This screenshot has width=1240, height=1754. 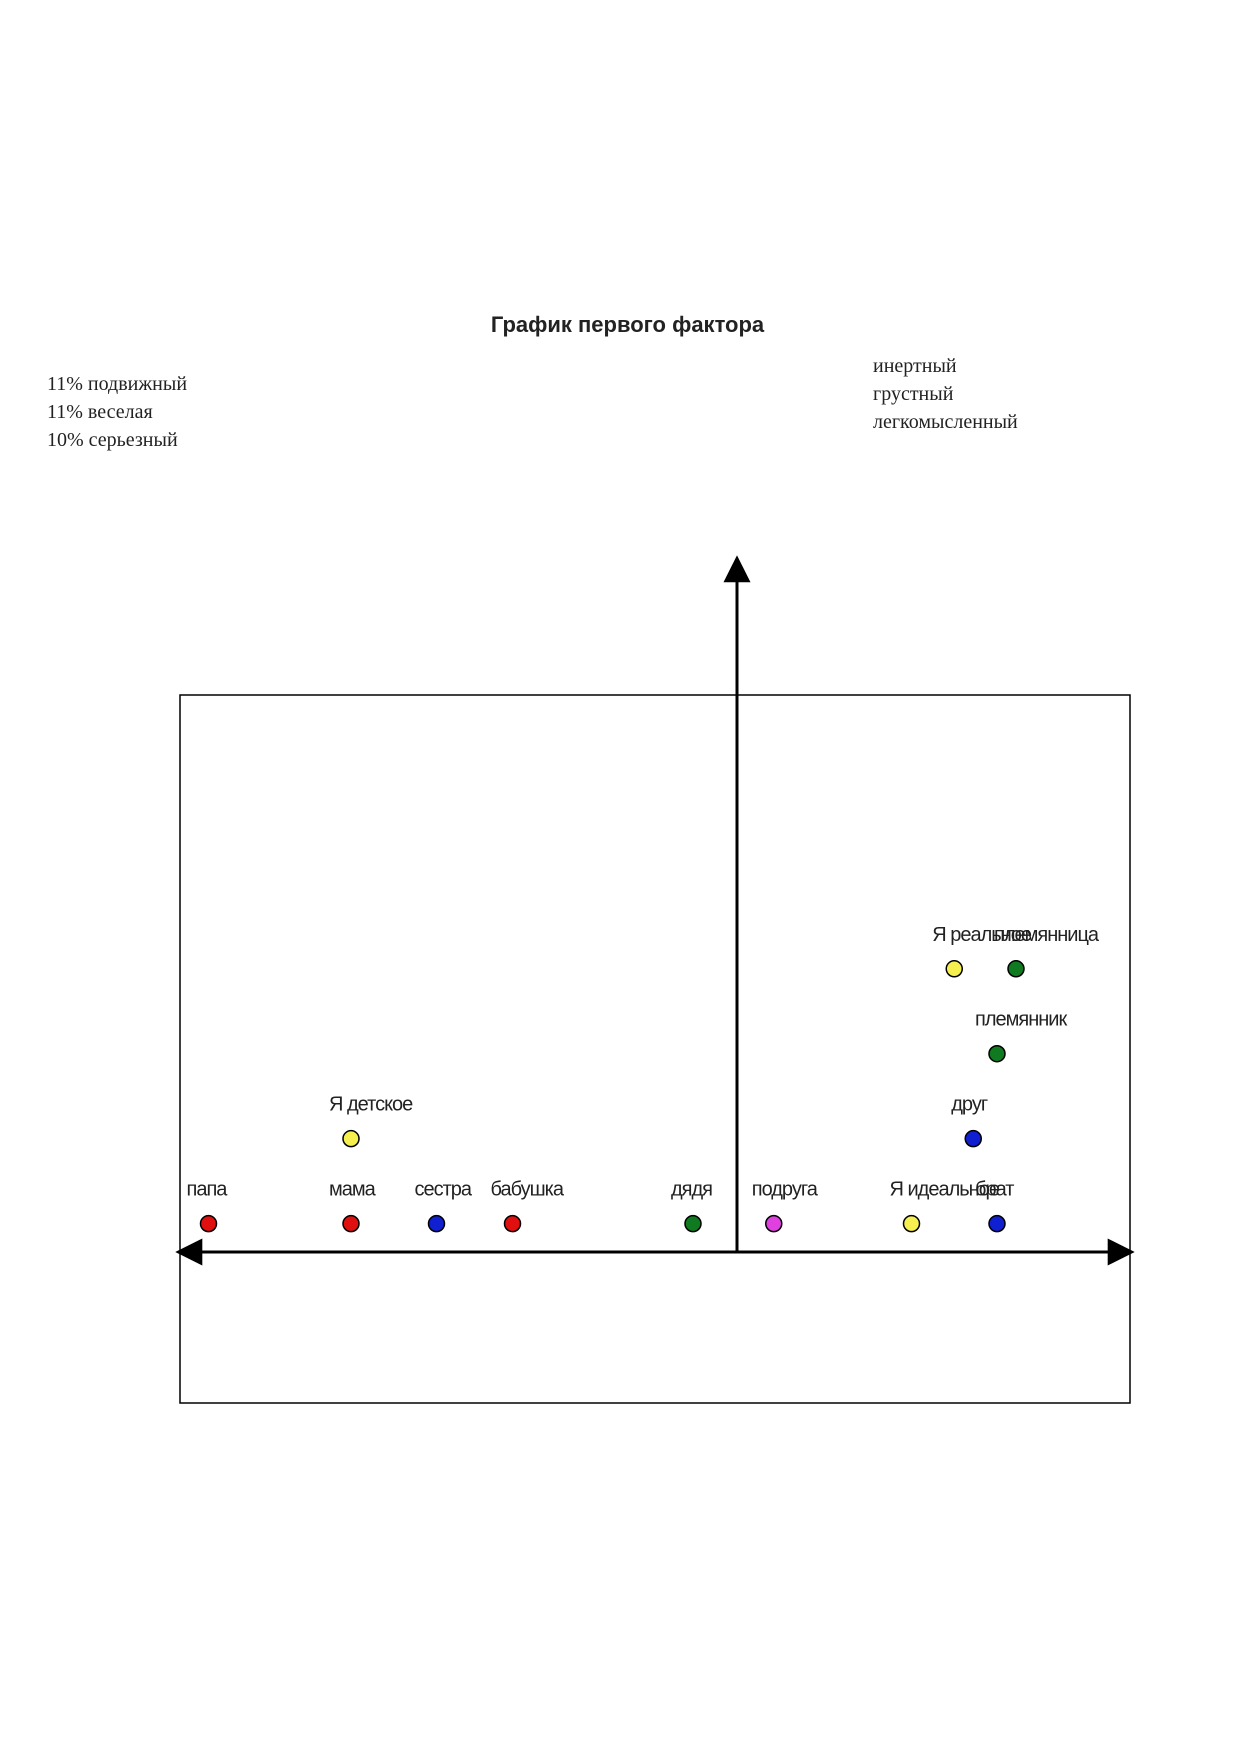 What do you see at coordinates (994, 1190) in the screenshot?
I see `point-label: брат` at bounding box center [994, 1190].